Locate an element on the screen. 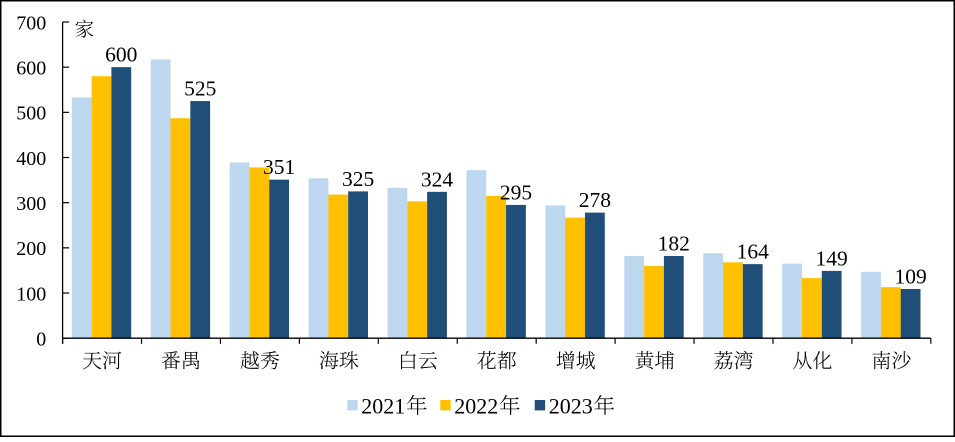 This screenshot has width=955, height=442. svg-text: 182 is located at coordinates (674, 243).